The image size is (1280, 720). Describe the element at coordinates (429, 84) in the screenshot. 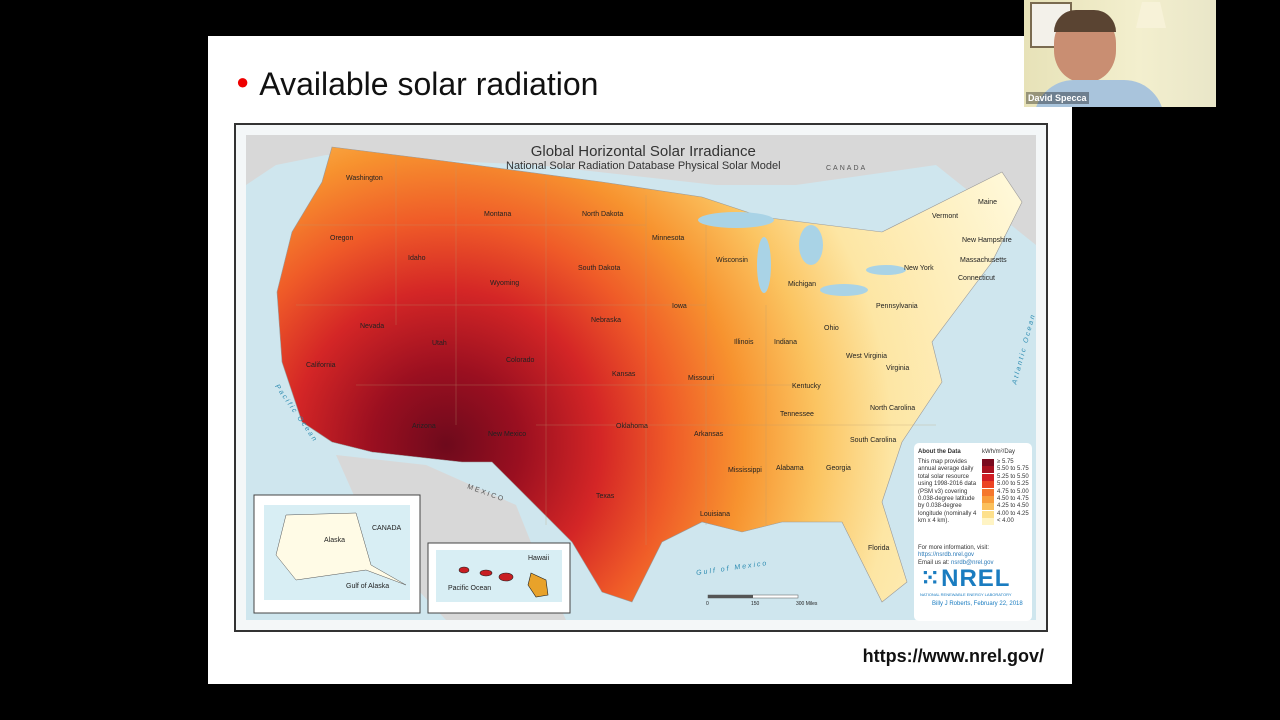

I see `slide-title-text: Available solar radiation` at that location.